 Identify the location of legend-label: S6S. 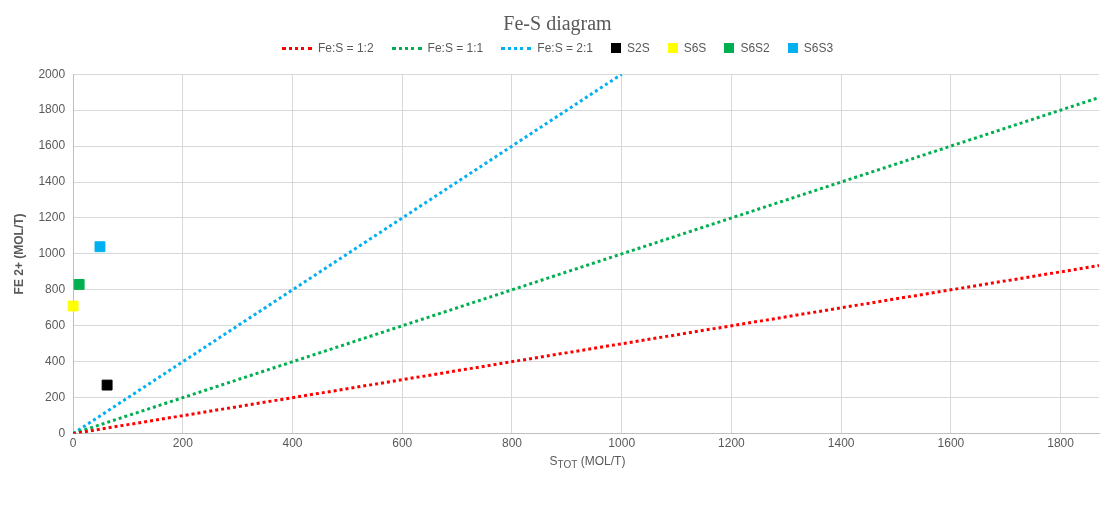
(695, 48).